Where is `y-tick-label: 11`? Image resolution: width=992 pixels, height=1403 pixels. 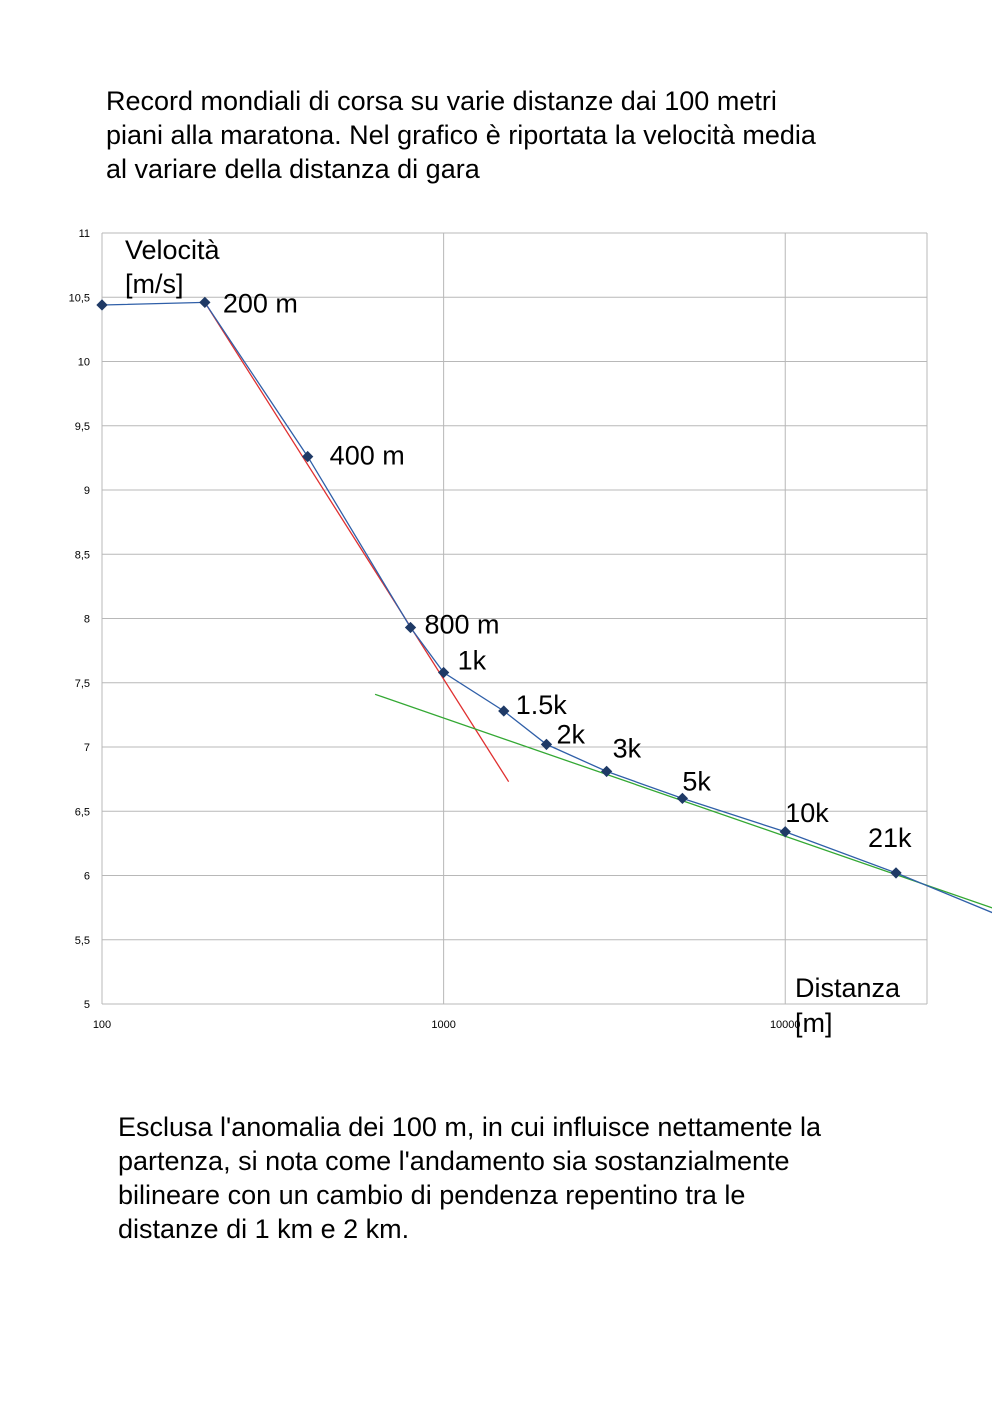
y-tick-label: 11 is located at coordinates (84, 234).